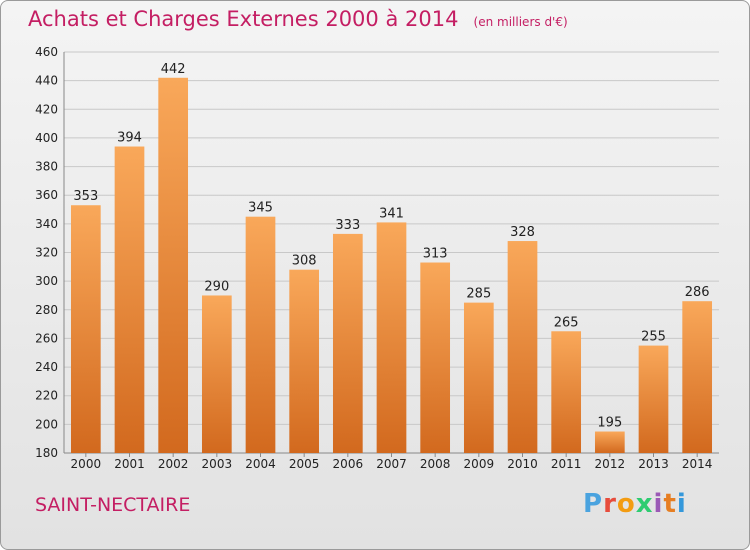 Image resolution: width=750 pixels, height=550 pixels. I want to click on bar-2006, so click(347, 343).